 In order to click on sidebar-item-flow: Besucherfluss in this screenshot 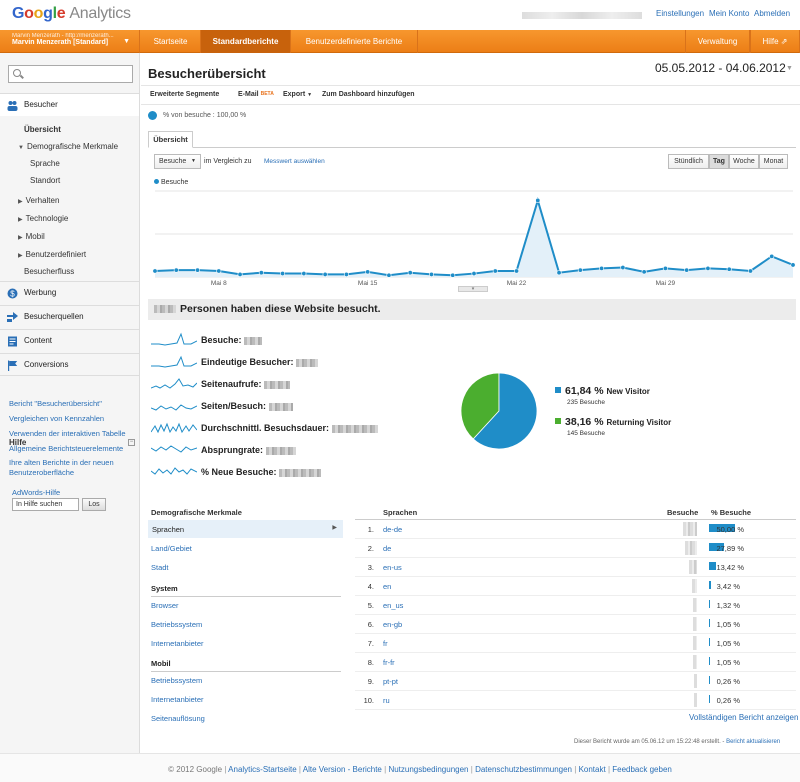, I will do `click(49, 271)`.